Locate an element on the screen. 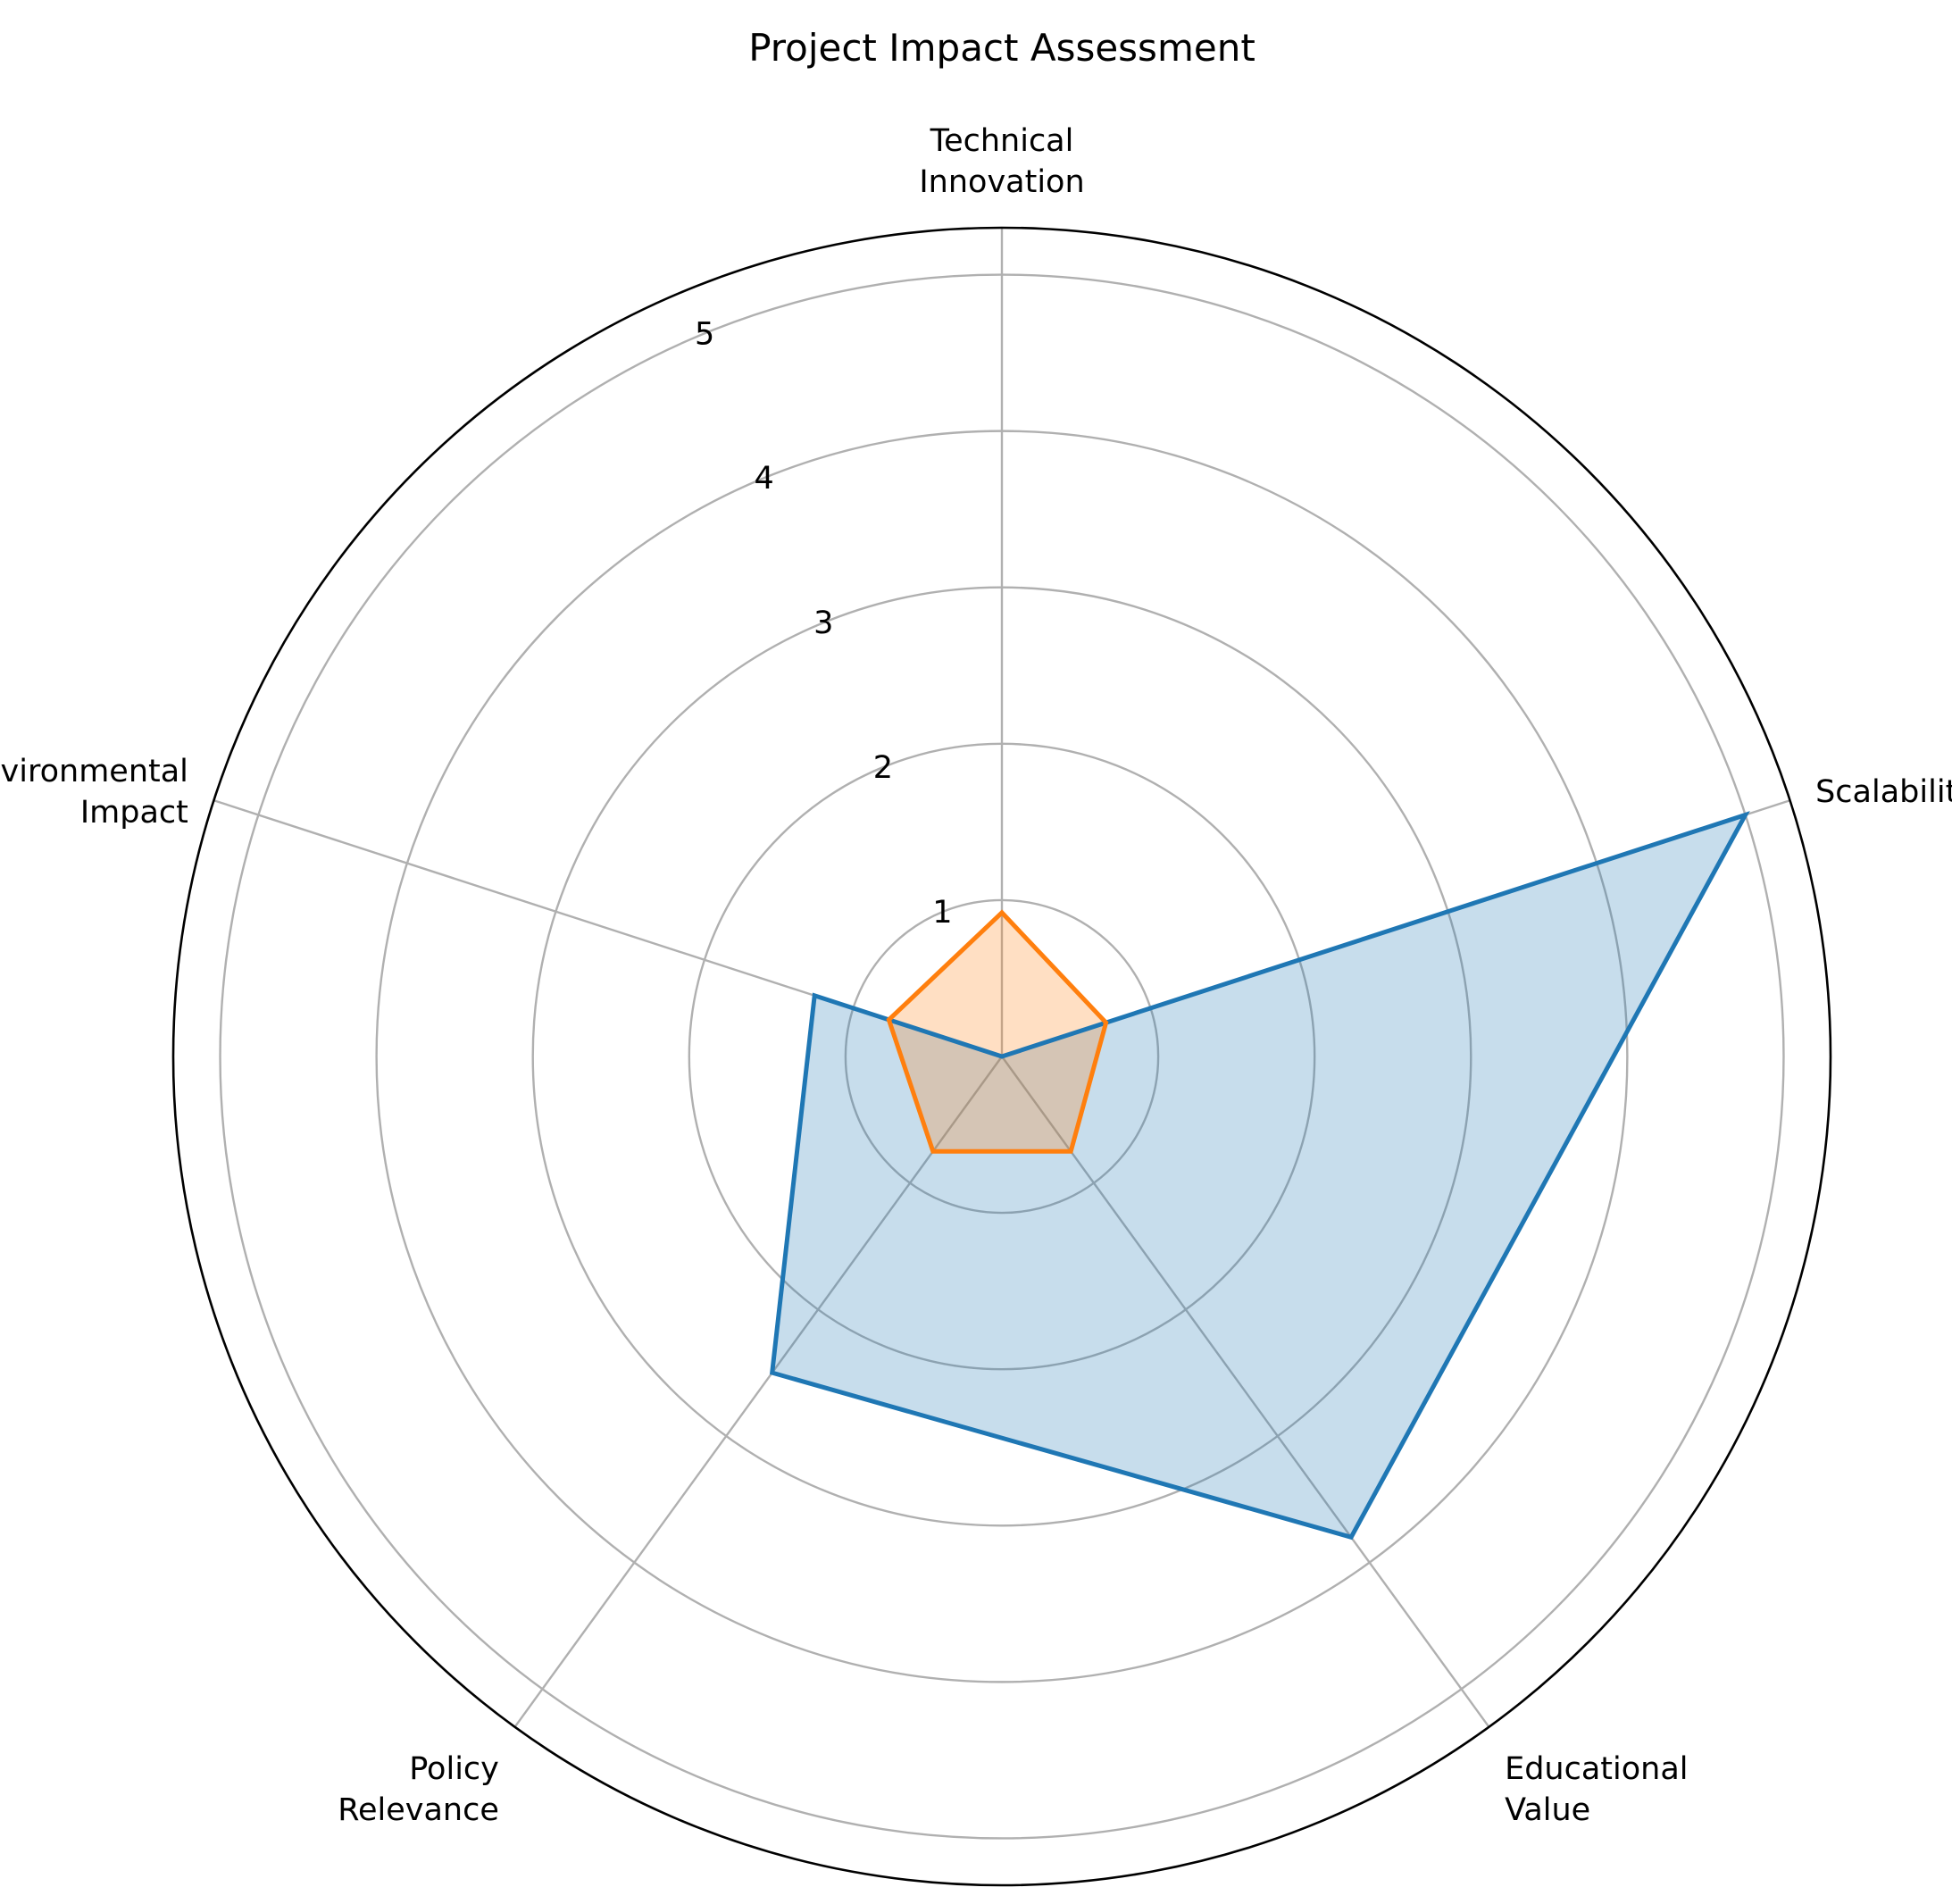 This screenshot has width=1952, height=1904. r-tick-label-2: 2 is located at coordinates (883, 768).